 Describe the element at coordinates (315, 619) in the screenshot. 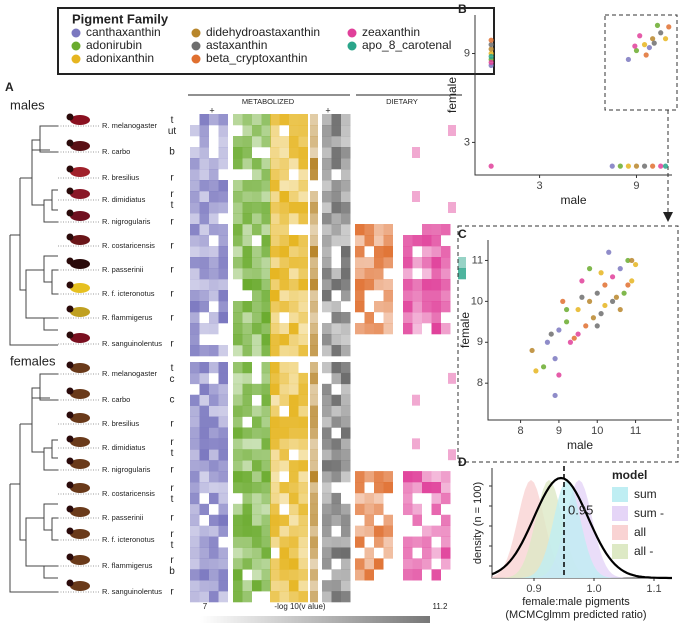

I see `scale-bar` at that location.